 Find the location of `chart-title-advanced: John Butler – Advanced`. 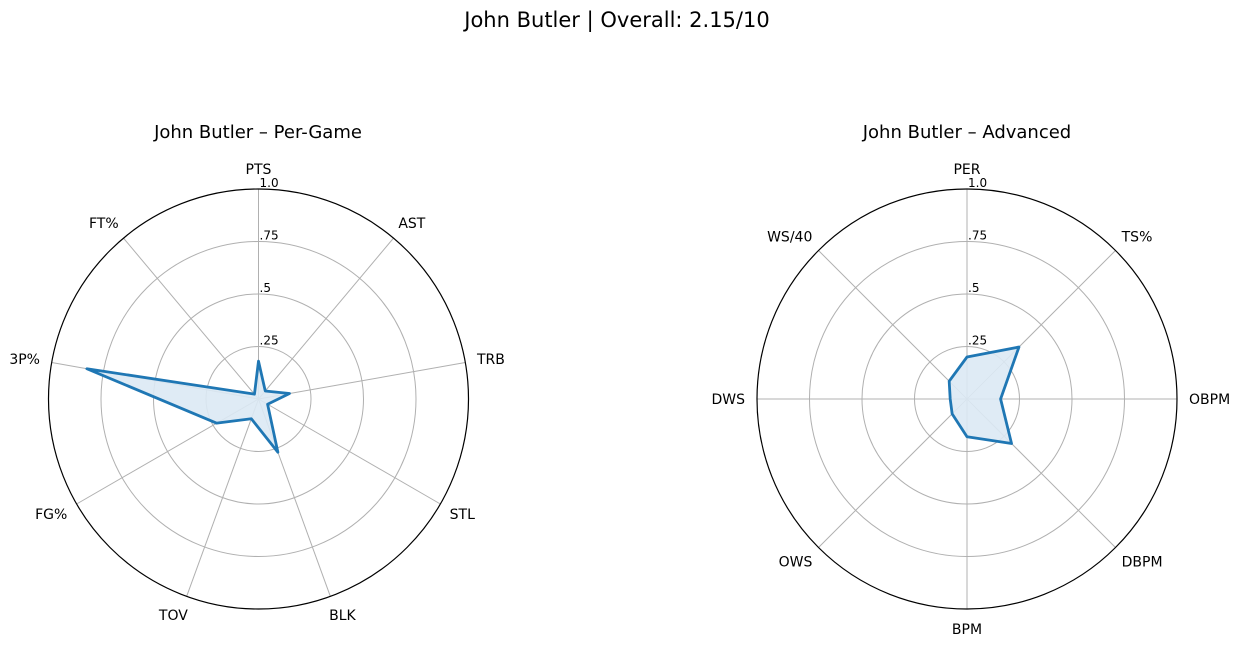

chart-title-advanced: John Butler – Advanced is located at coordinates (967, 132).